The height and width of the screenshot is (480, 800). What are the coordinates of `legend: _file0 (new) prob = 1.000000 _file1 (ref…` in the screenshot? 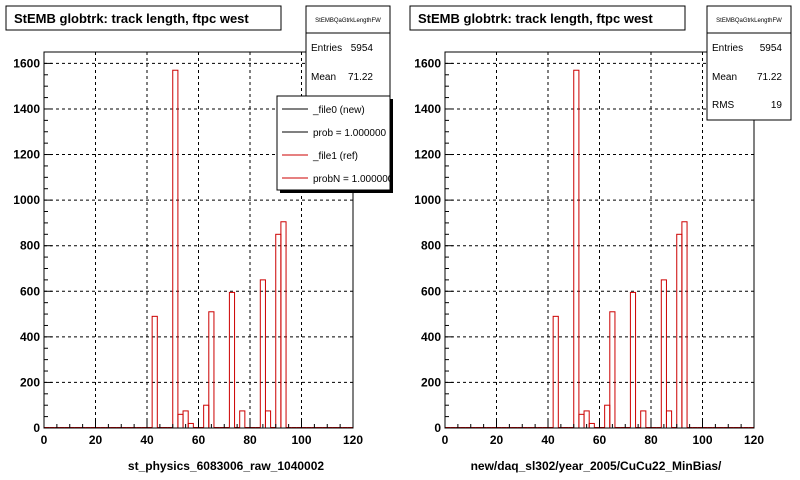 It's located at (335, 144).